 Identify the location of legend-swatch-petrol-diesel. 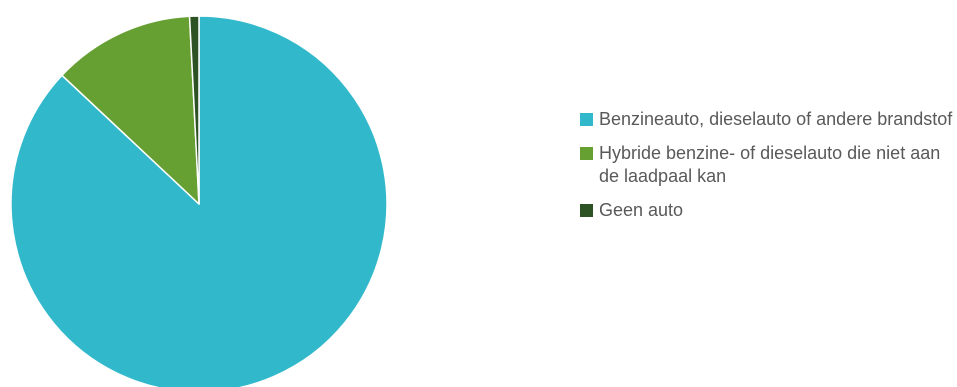
(586, 119).